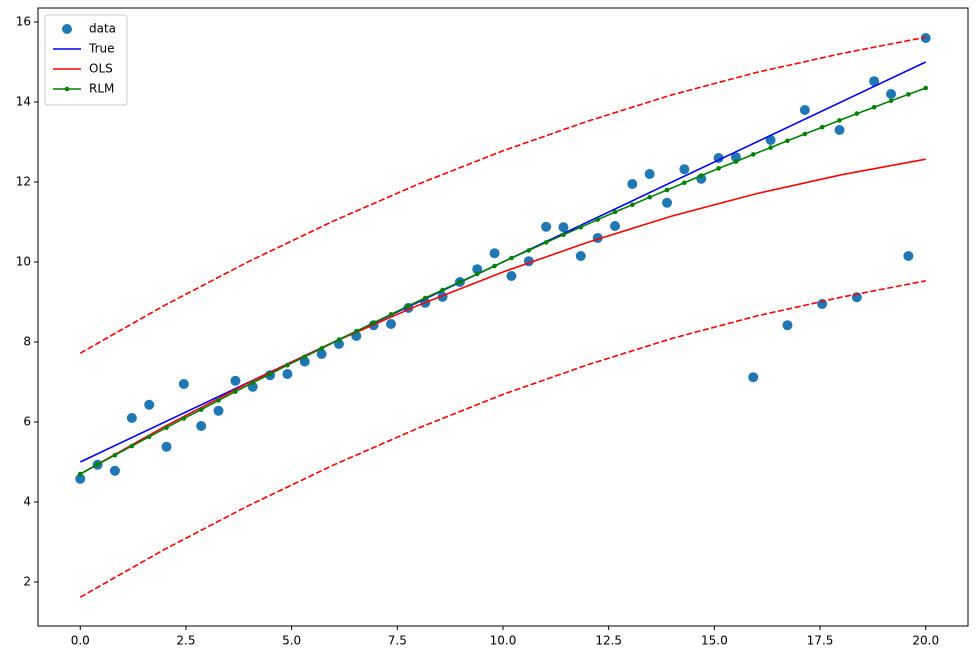 The image size is (977, 659). I want to click on x-tick-label: 5.0, so click(291, 641).